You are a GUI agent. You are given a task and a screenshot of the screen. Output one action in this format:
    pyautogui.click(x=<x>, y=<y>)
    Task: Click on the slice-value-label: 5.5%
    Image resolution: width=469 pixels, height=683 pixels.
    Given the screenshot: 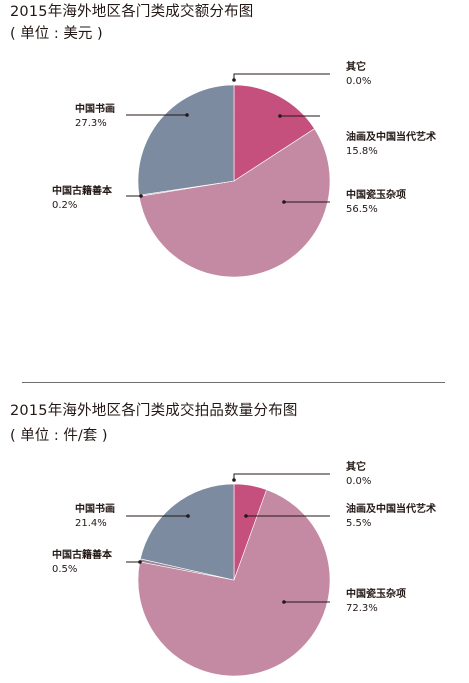 What is the action you would take?
    pyautogui.click(x=358, y=523)
    